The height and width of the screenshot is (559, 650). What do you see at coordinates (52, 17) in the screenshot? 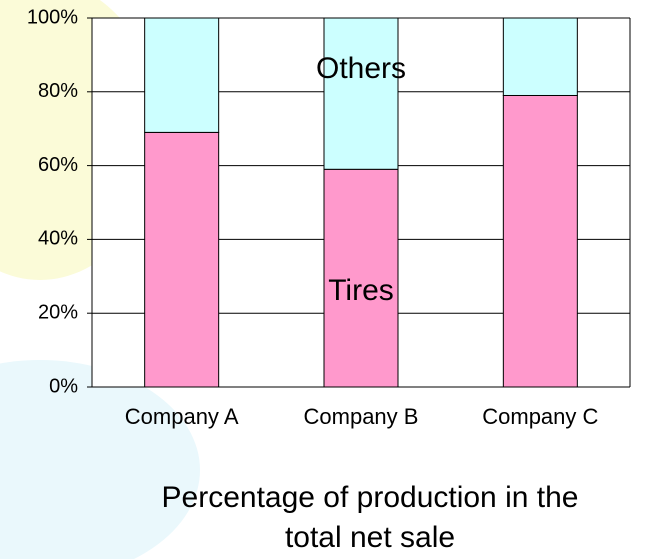
I see `y-tick-label: 100%` at bounding box center [52, 17].